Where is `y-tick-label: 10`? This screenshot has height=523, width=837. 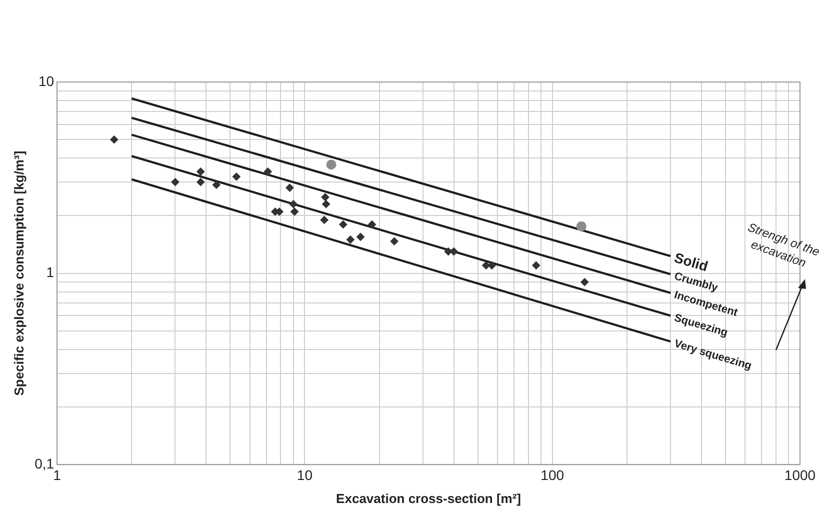 y-tick-label: 10 is located at coordinates (46, 80).